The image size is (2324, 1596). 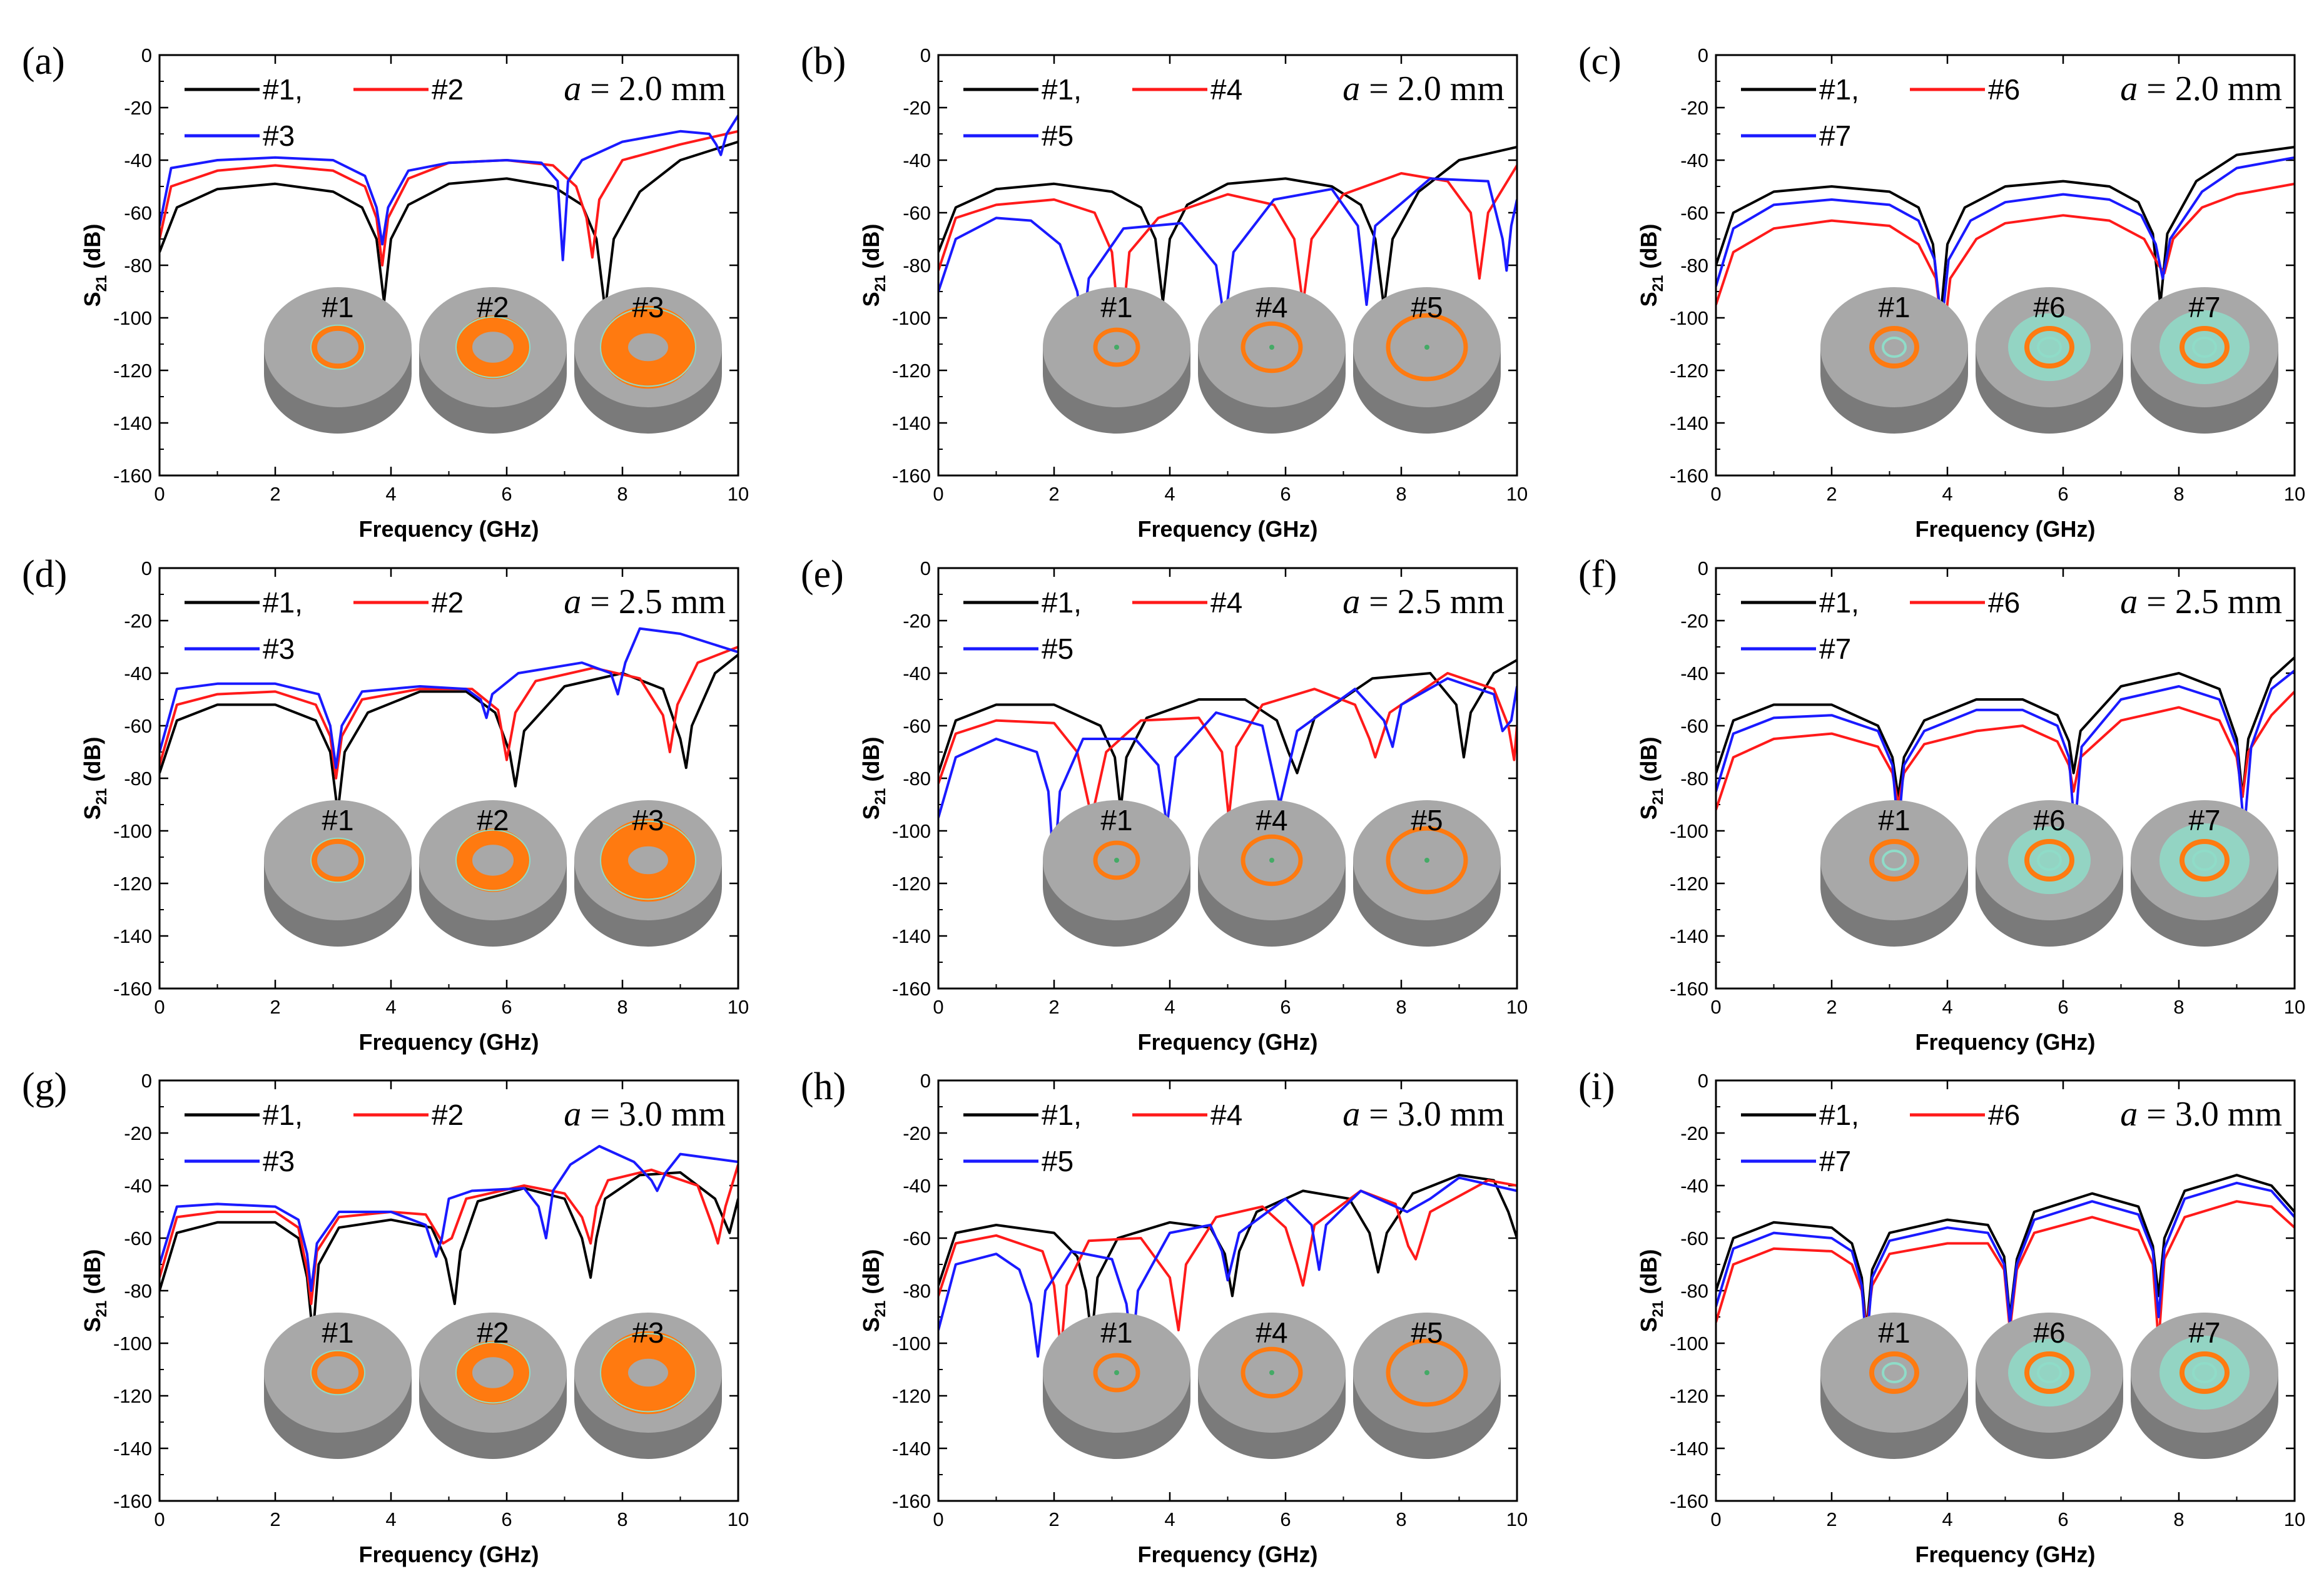 I want to click on inset-disk: #7, so click(x=2204, y=873).